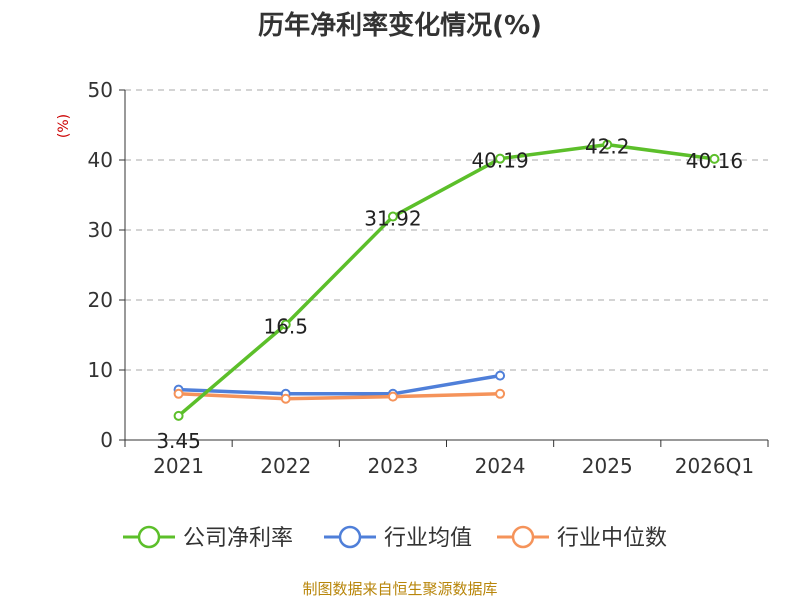 Image resolution: width=800 pixels, height=600 pixels. I want to click on x-tick-label: 2025, so click(607, 466).